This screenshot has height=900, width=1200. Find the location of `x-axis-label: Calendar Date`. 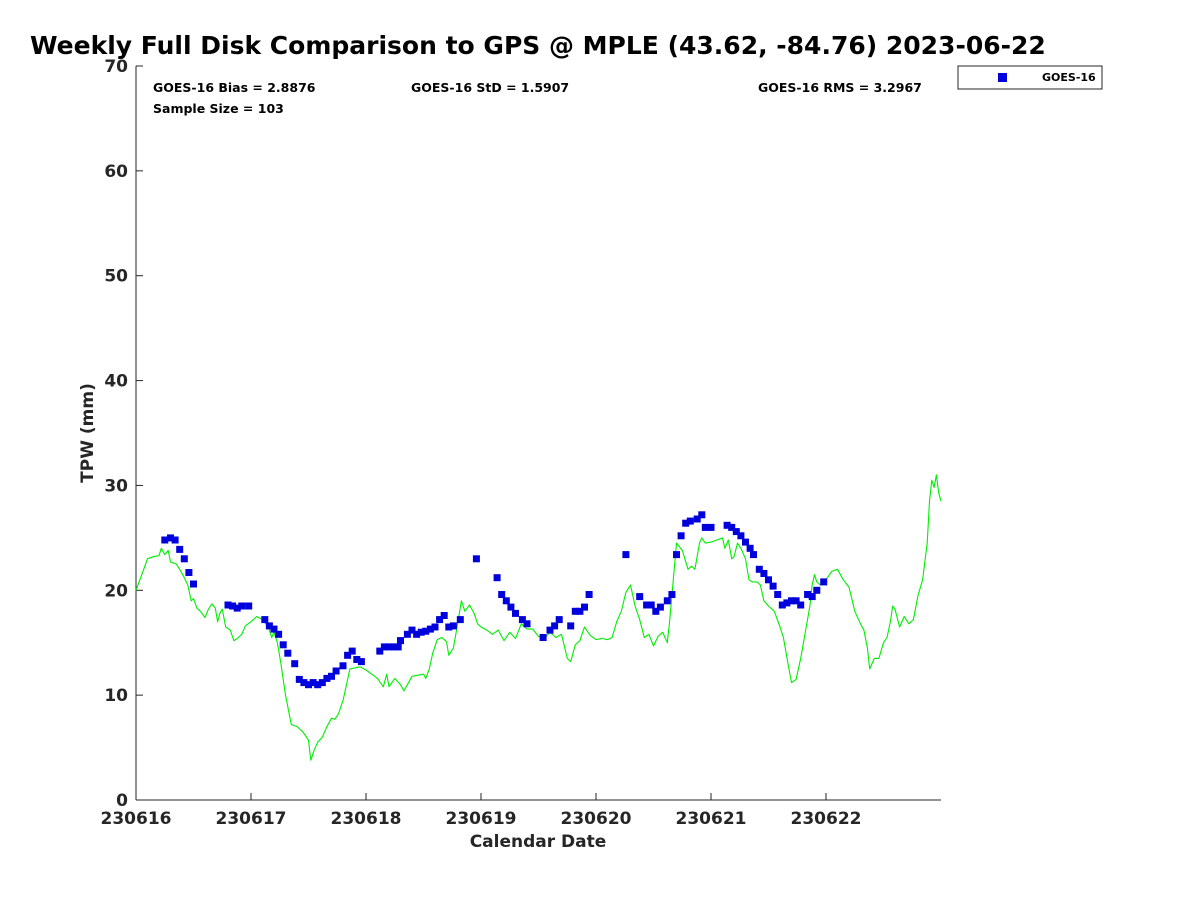

x-axis-label: Calendar Date is located at coordinates (538, 842).